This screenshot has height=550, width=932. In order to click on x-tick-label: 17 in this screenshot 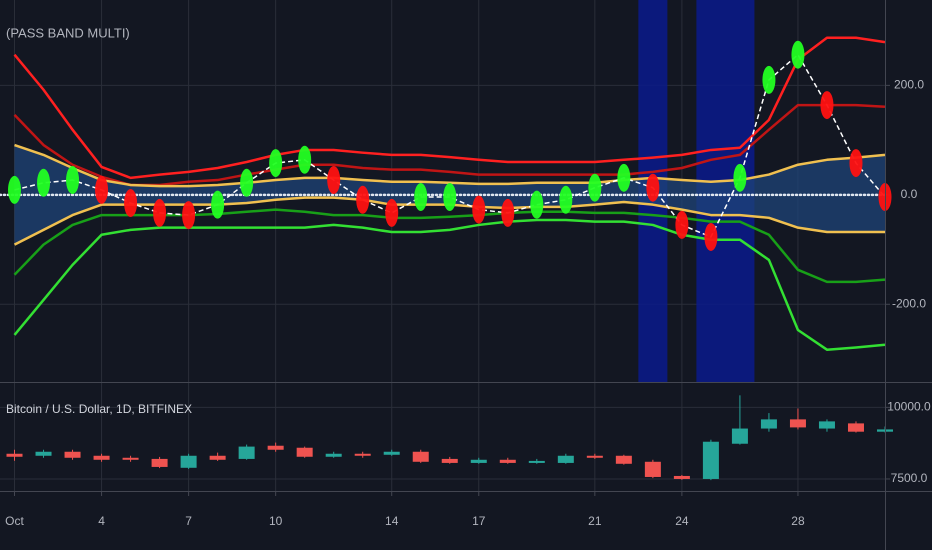, I will do `click(479, 521)`.